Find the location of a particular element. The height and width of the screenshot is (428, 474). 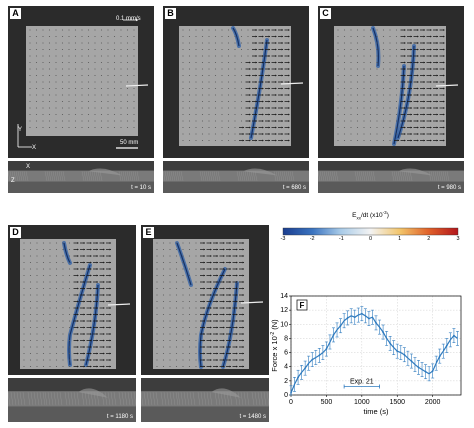

y-tick-label: 12 is located at coordinates (284, 310).